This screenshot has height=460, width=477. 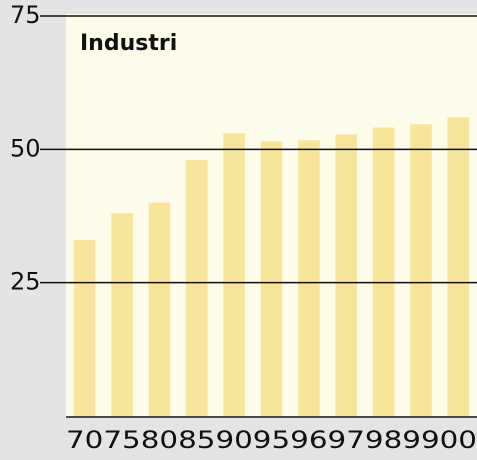 What do you see at coordinates (271, 440) in the screenshot?
I see `x-tick-label: 95` at bounding box center [271, 440].